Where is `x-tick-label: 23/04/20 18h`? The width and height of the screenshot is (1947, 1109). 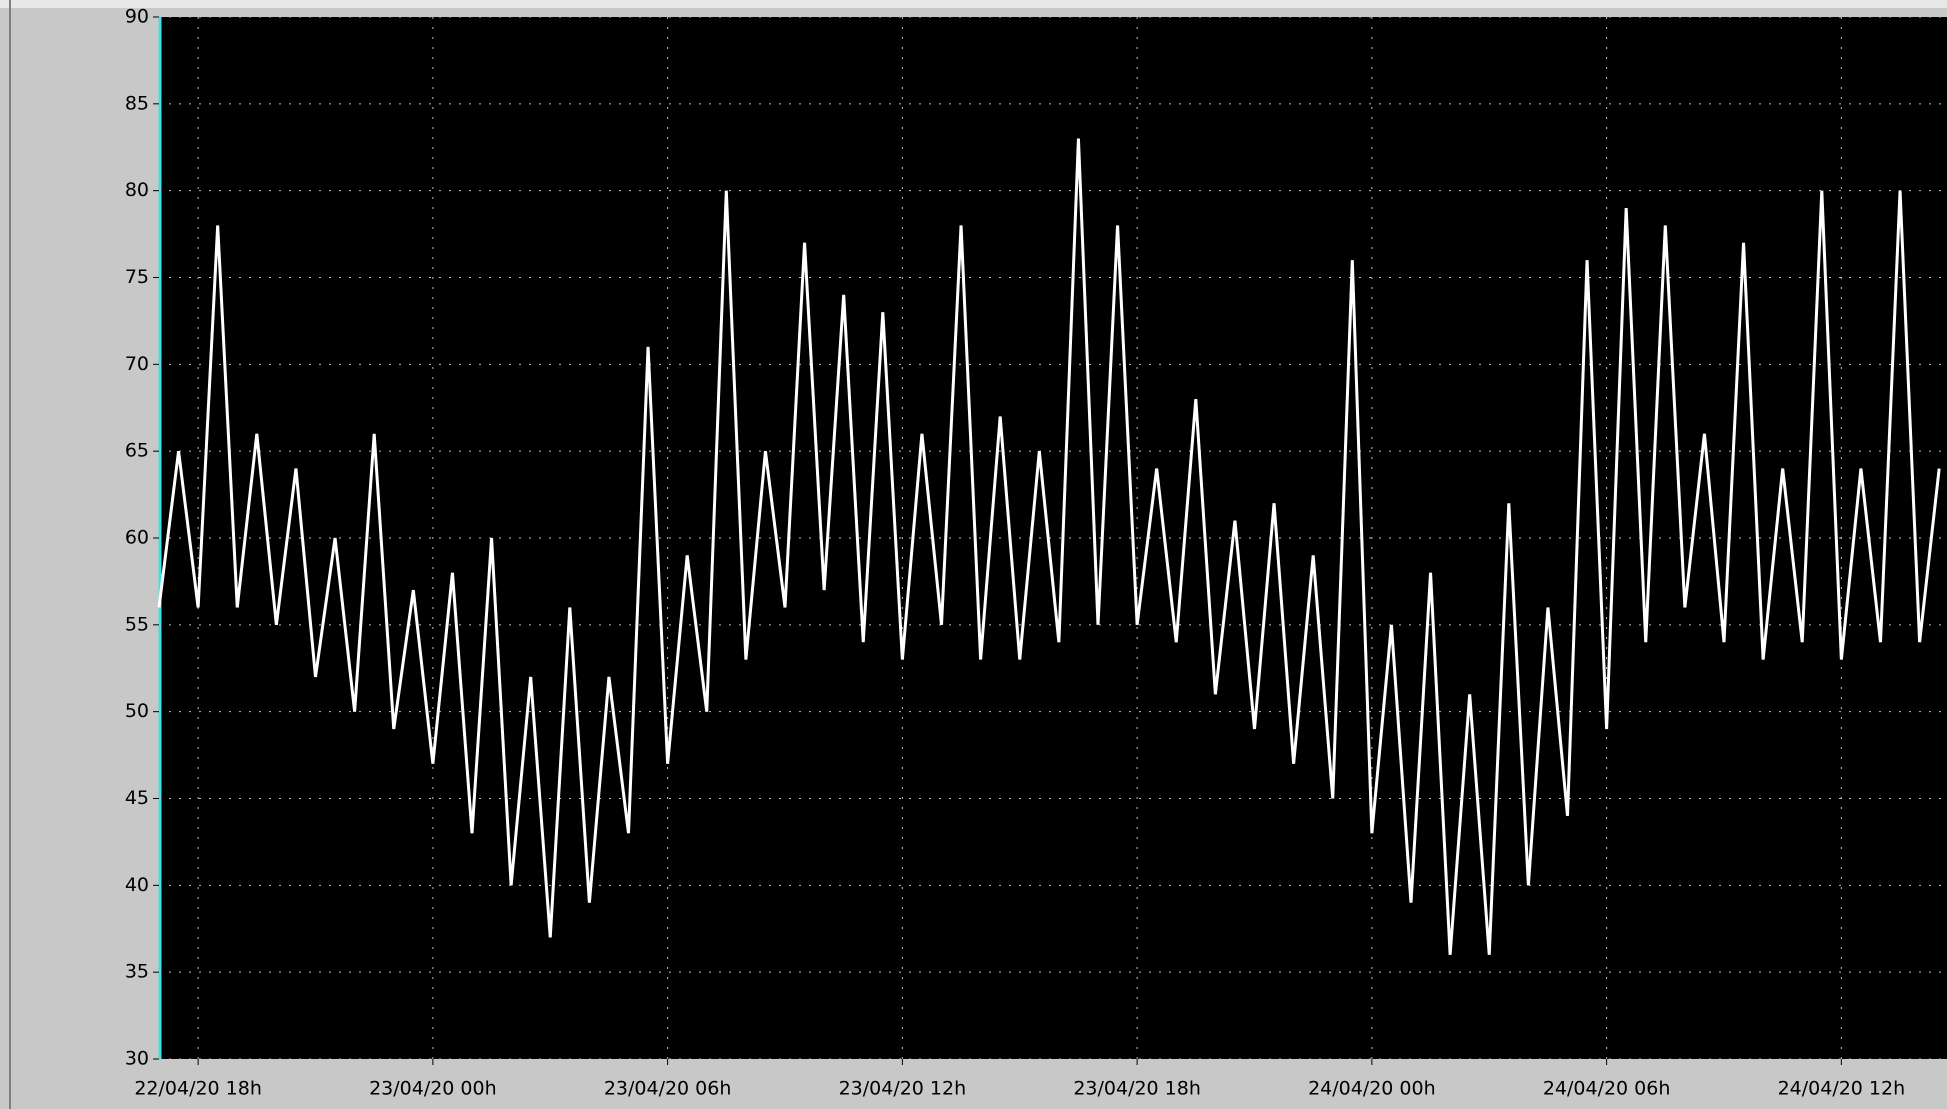 x-tick-label: 23/04/20 18h is located at coordinates (1137, 1089).